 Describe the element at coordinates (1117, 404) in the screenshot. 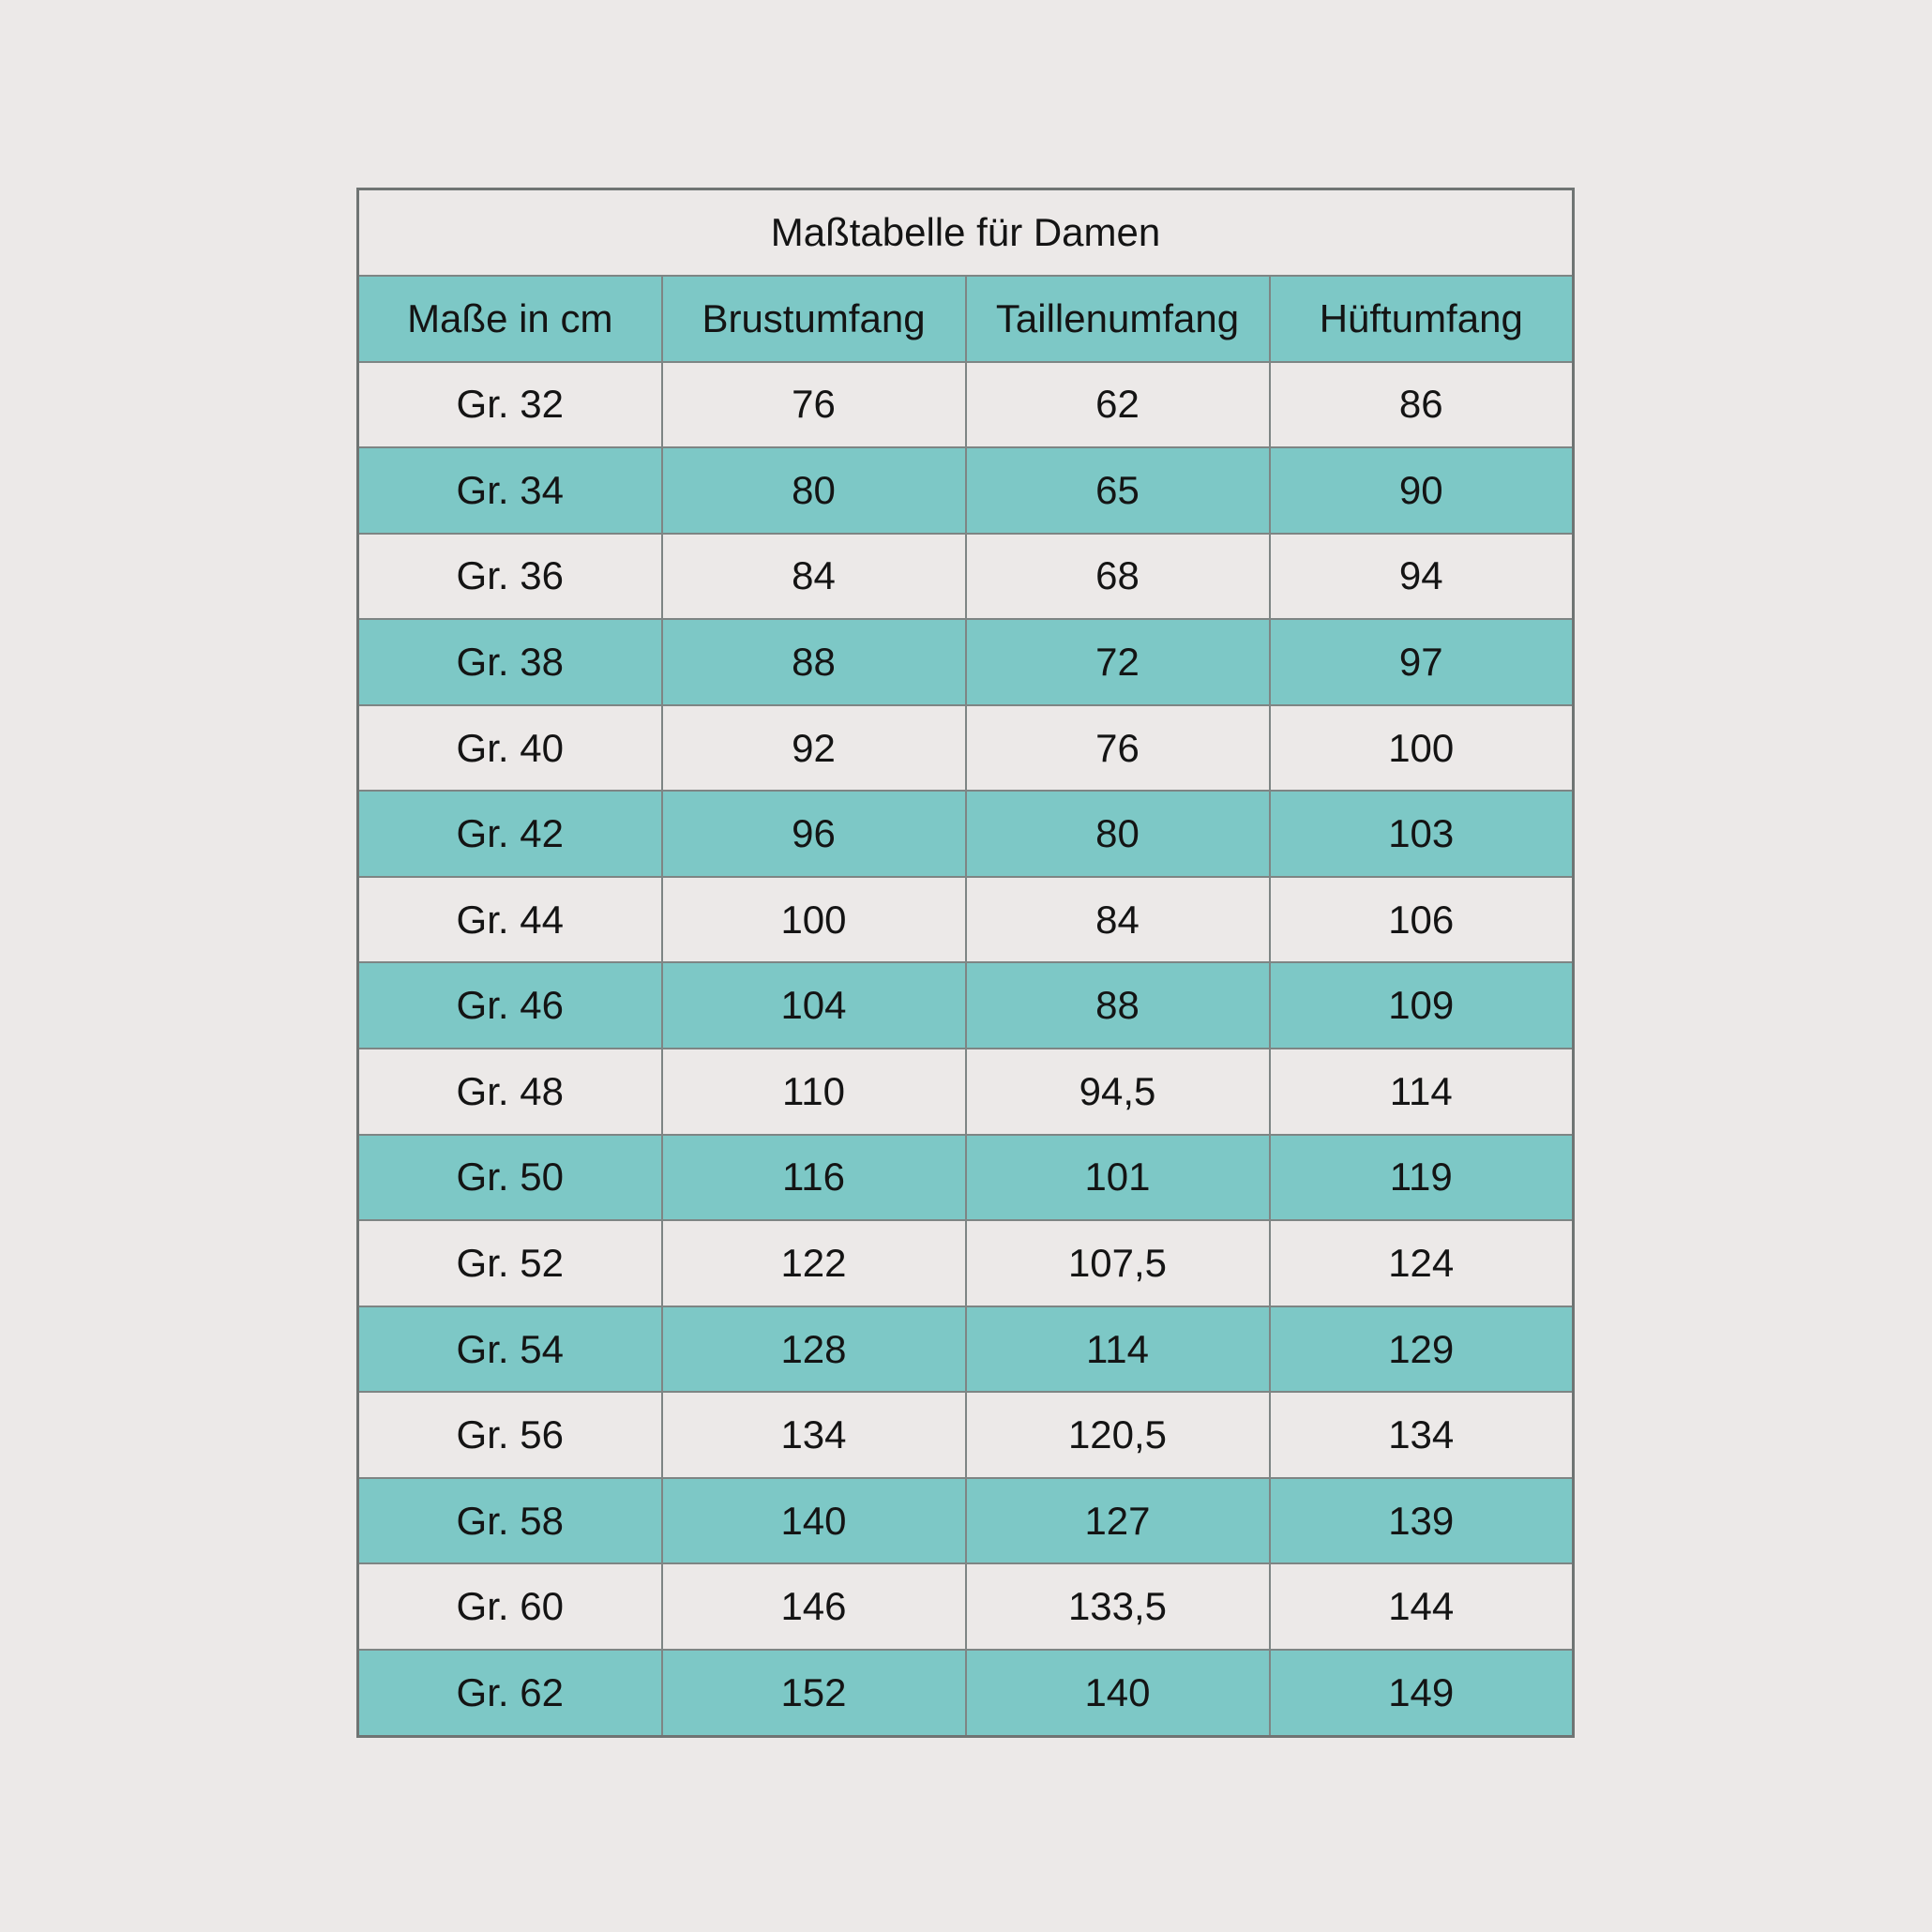

I see `cell-waist: 62` at that location.